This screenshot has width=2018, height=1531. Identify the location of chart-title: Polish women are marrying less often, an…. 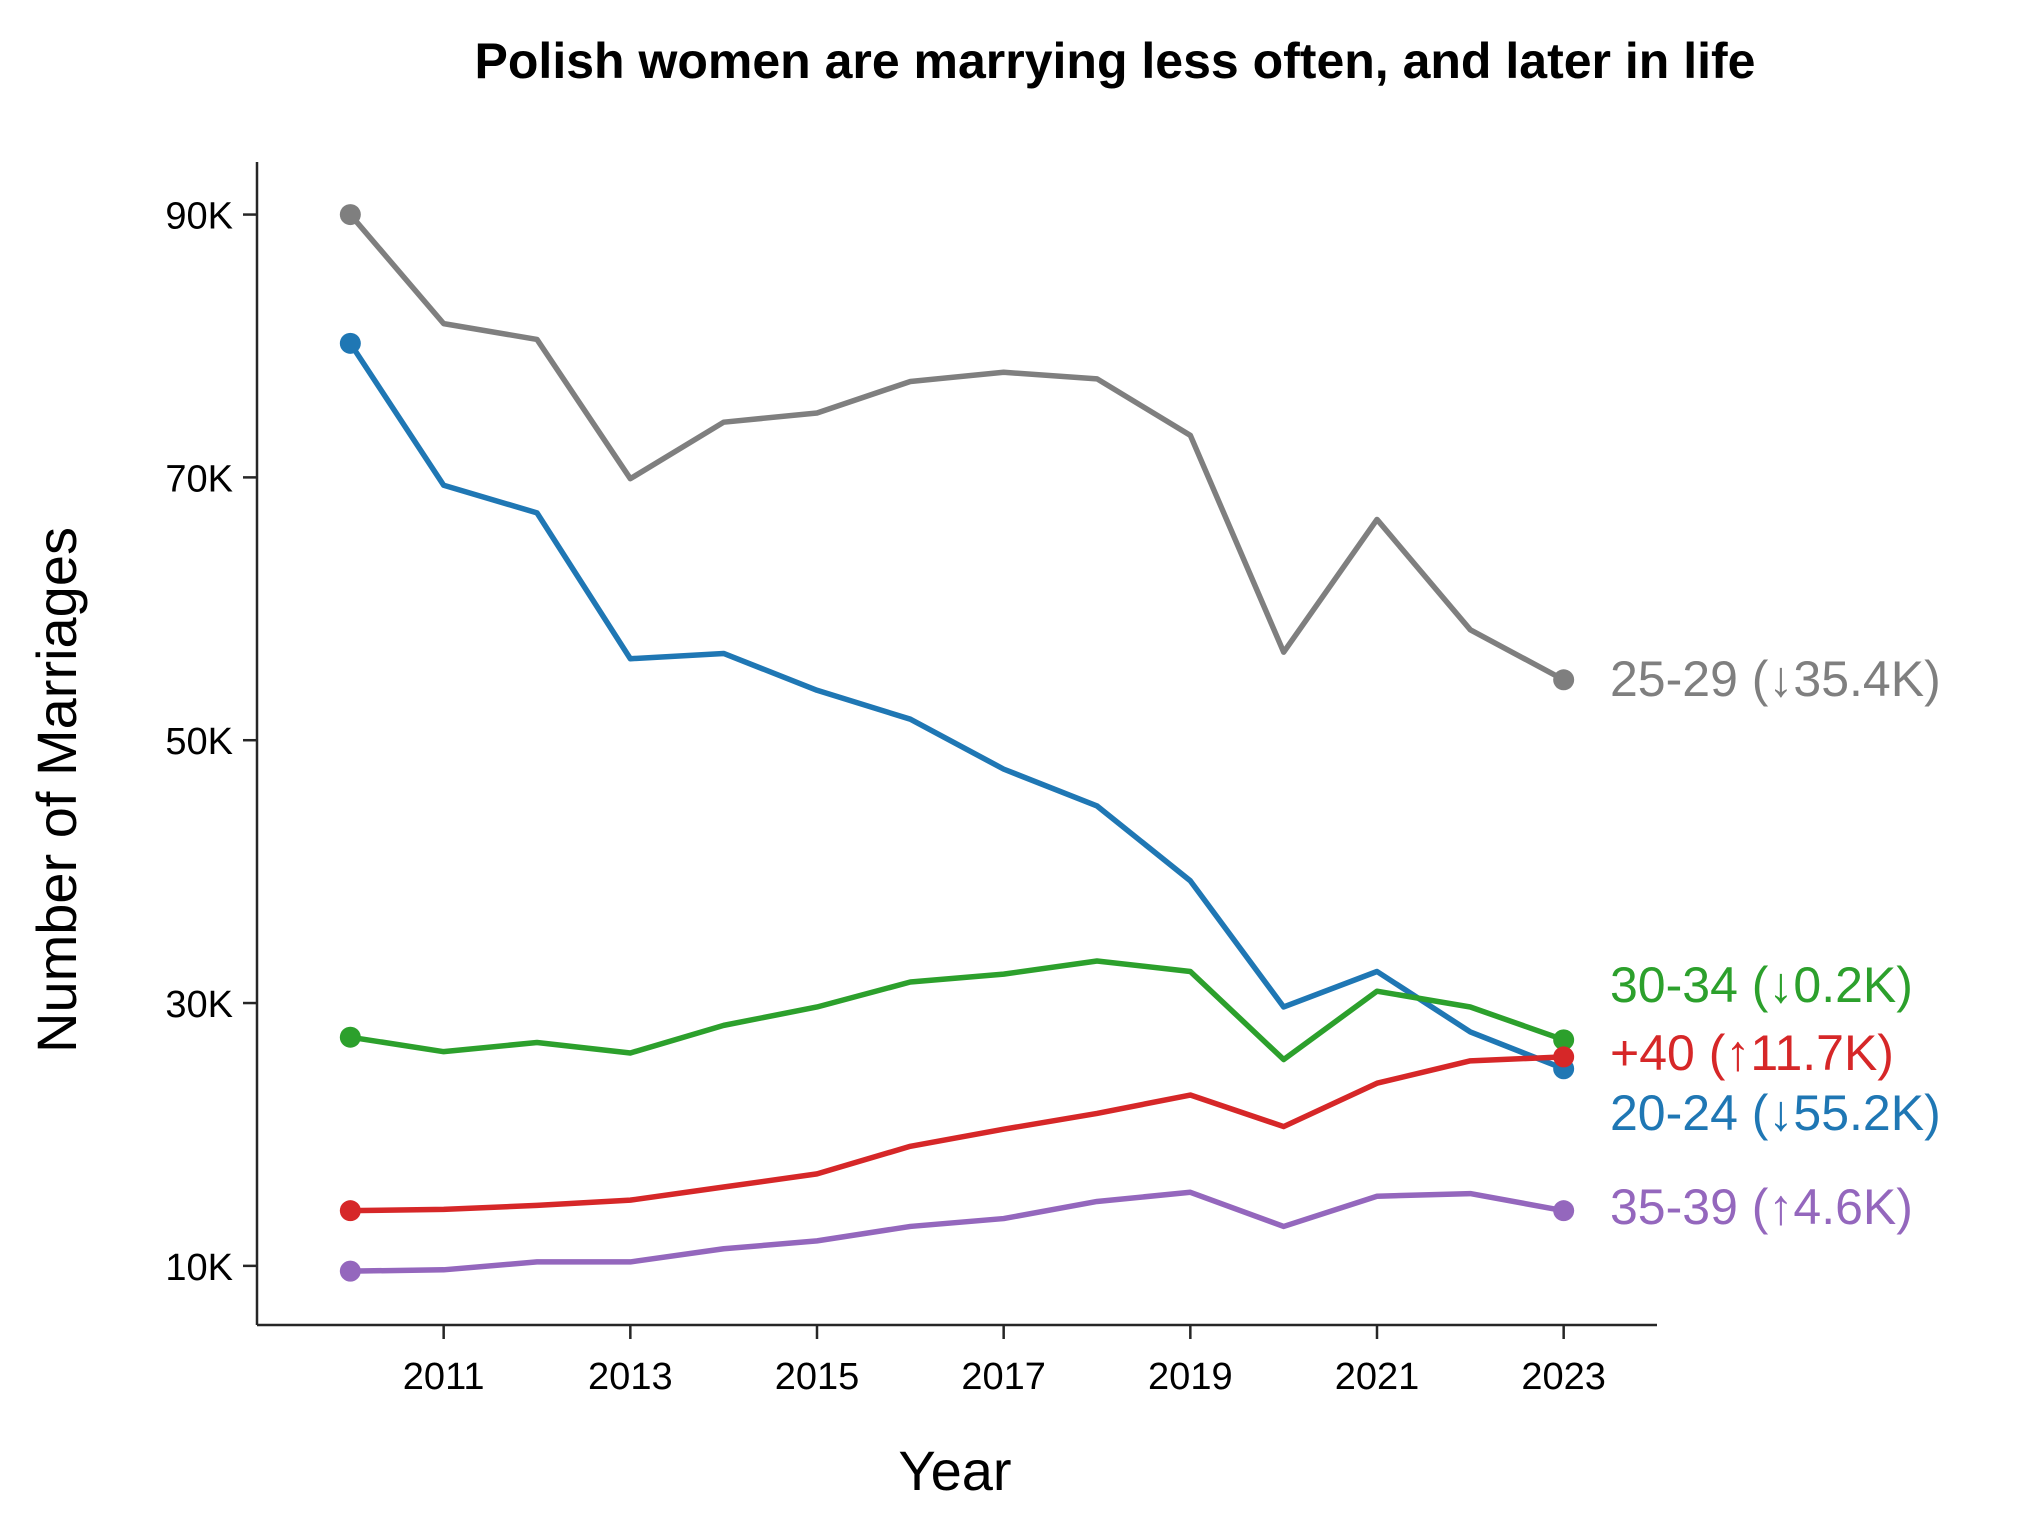
(1115, 61).